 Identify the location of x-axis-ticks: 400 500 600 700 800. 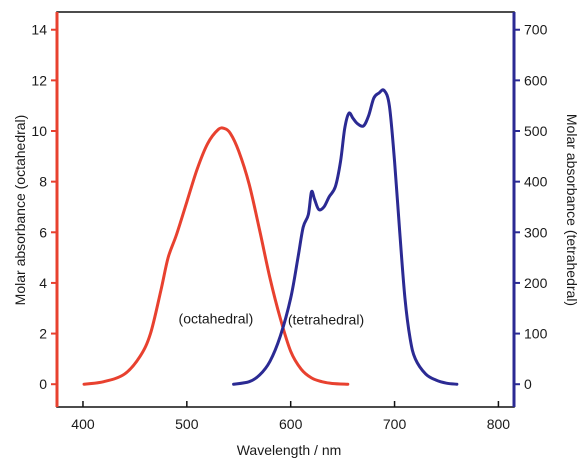
(290, 416).